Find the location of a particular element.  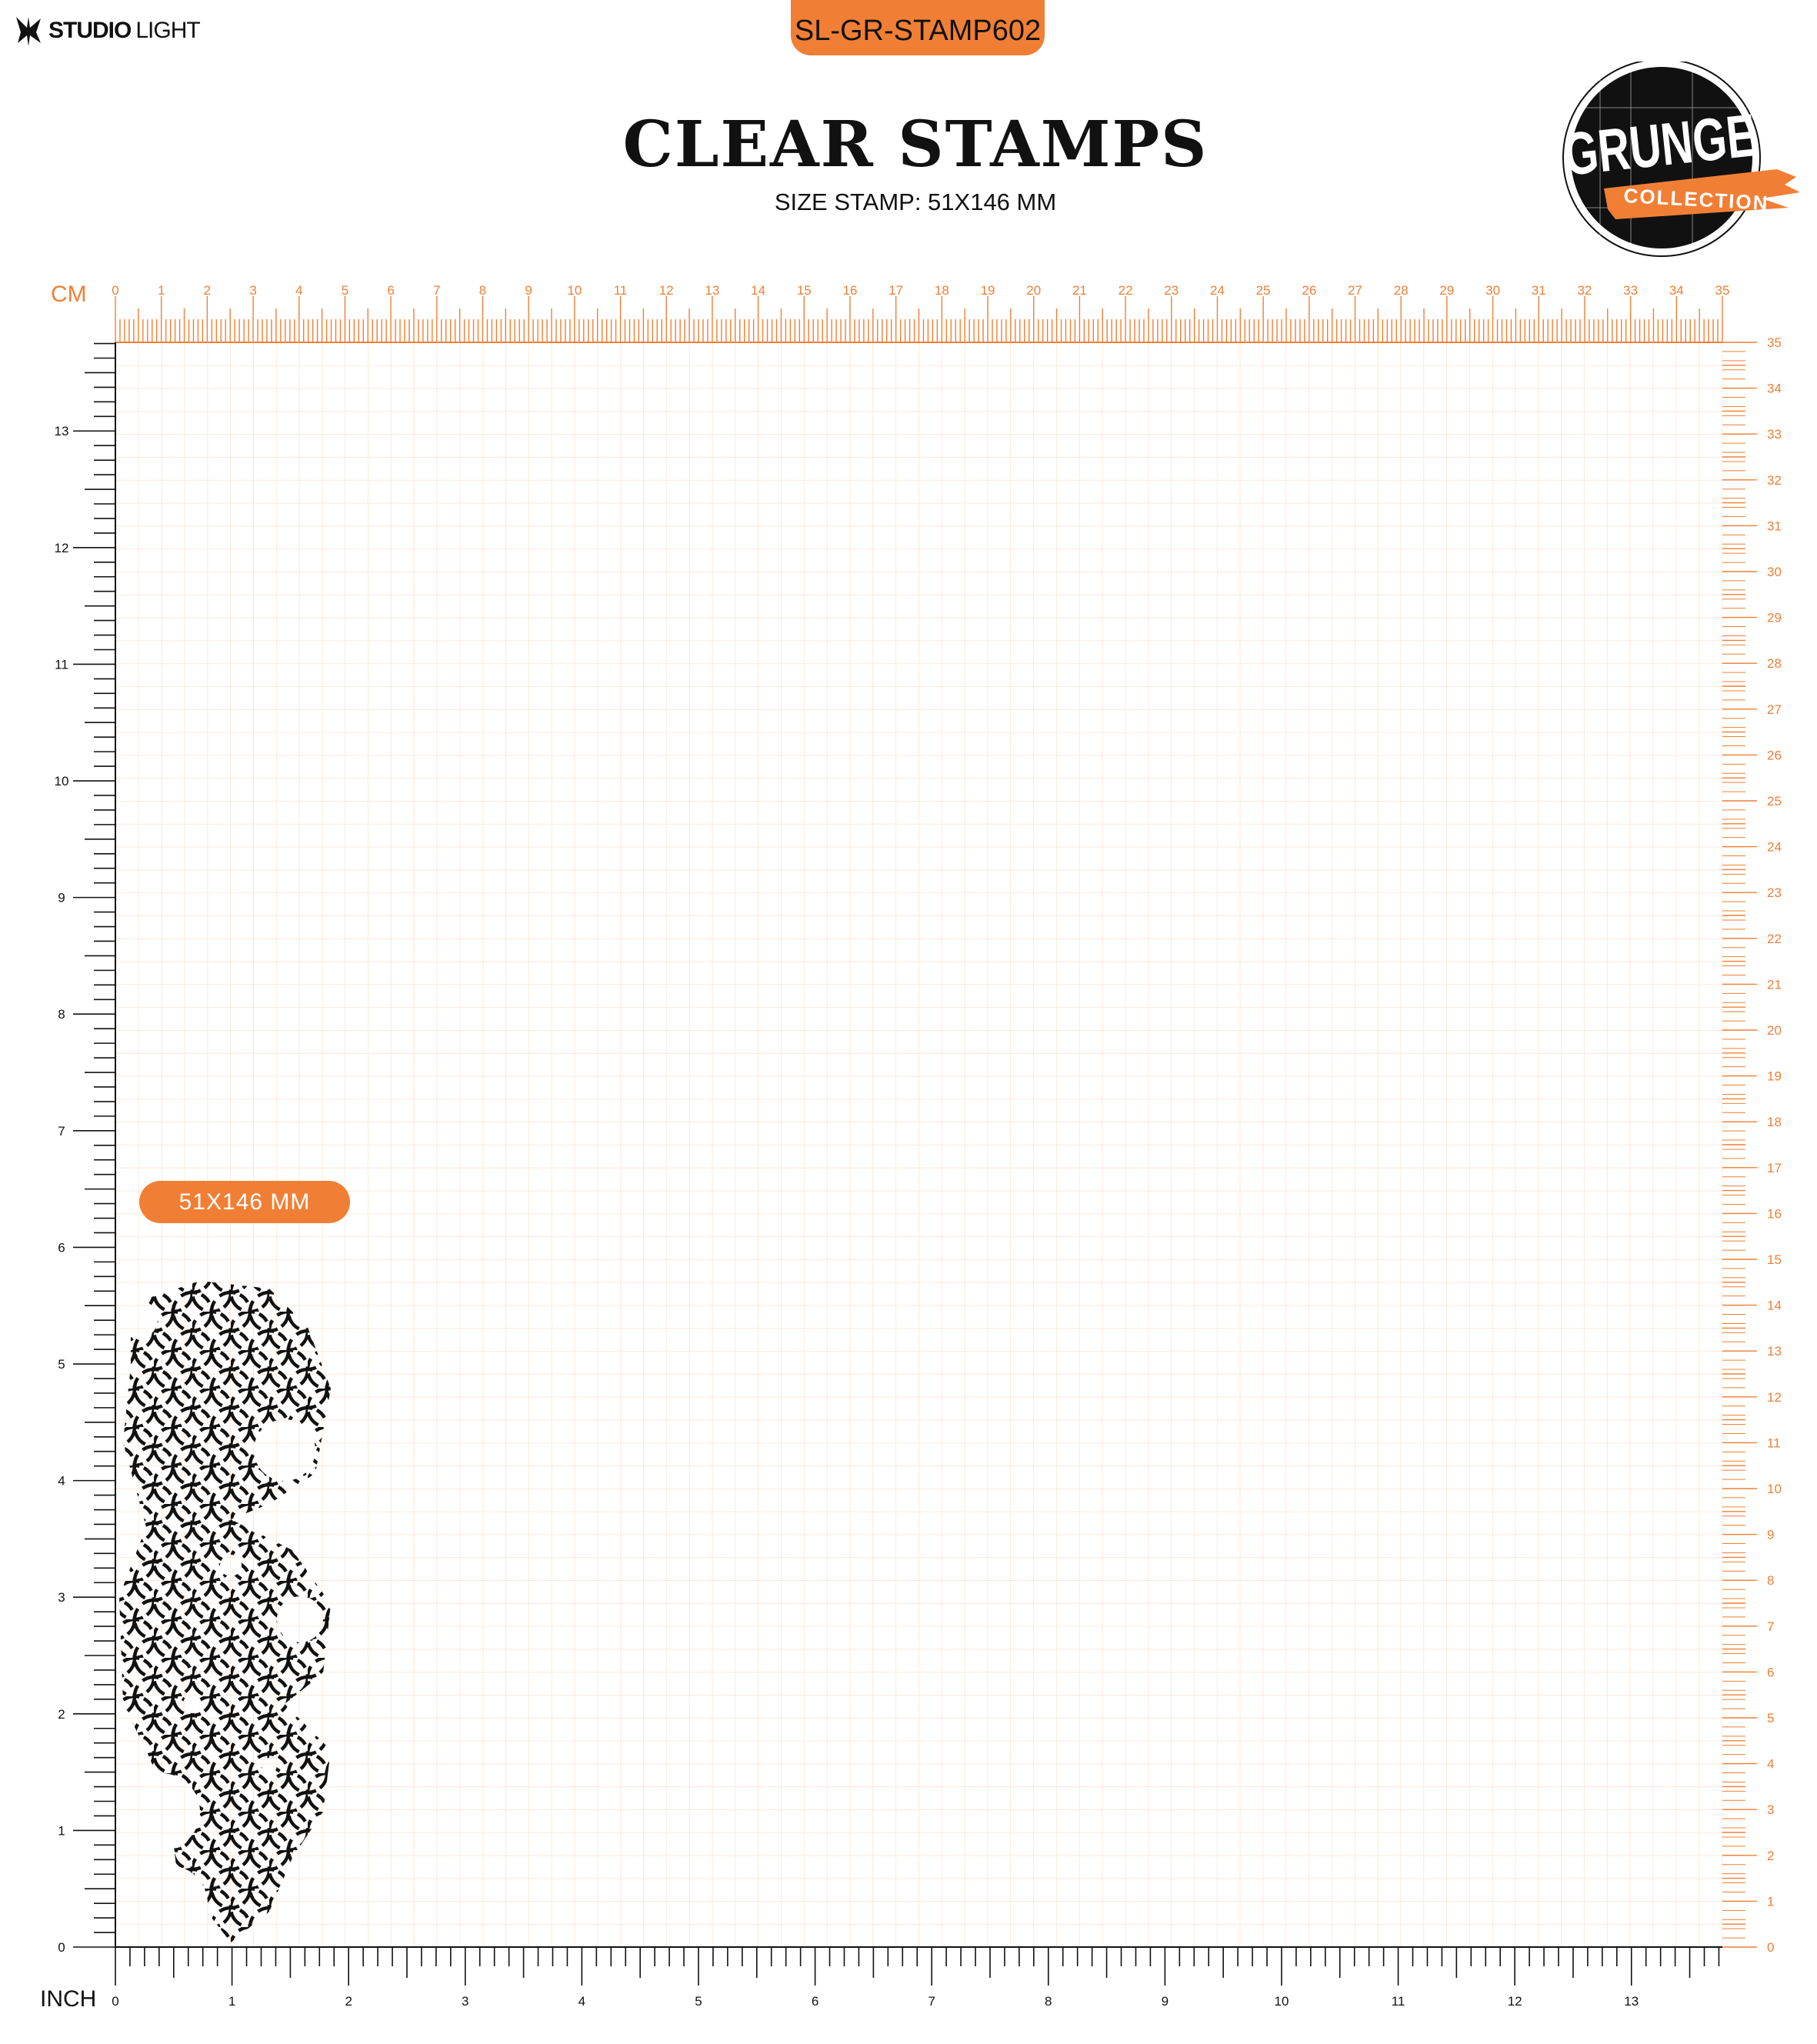

bottom-inch-ruler: 0 1 2 3 4 5 6 7 8 9 10 11 12 13 is located at coordinates (917, 1977).